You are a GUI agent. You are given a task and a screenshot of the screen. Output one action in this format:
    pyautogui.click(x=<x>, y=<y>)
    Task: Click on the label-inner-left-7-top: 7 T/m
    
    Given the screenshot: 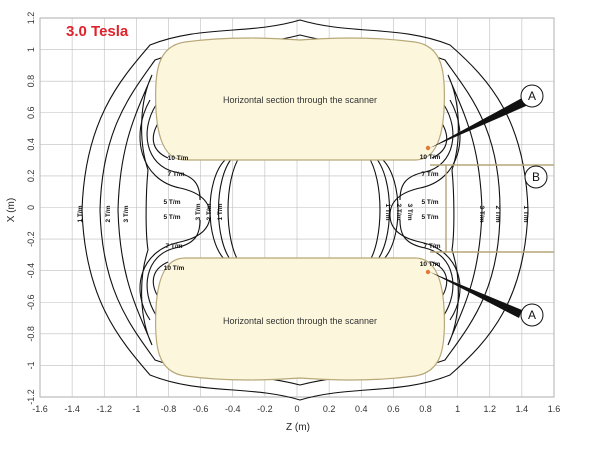 What is the action you would take?
    pyautogui.click(x=176, y=174)
    